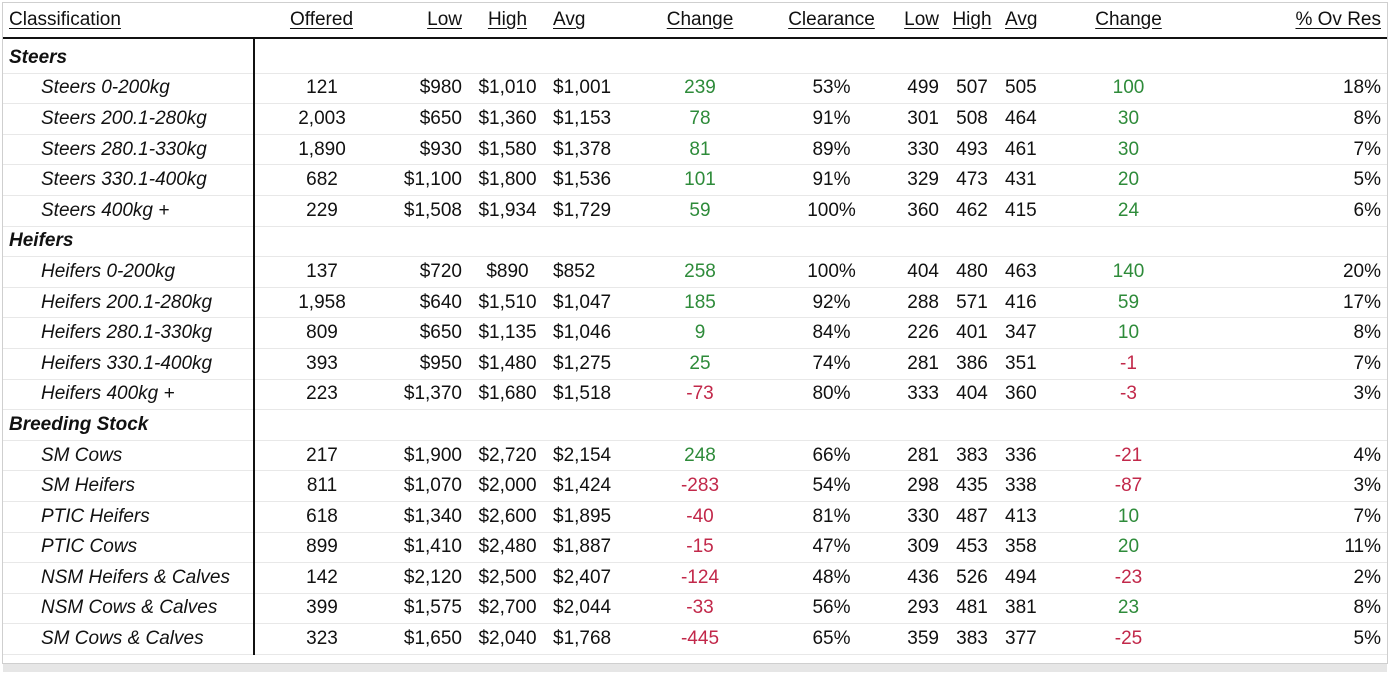 The width and height of the screenshot is (1390, 673). What do you see at coordinates (1128, 517) in the screenshot?
I see `change-cents-cell: 10` at bounding box center [1128, 517].